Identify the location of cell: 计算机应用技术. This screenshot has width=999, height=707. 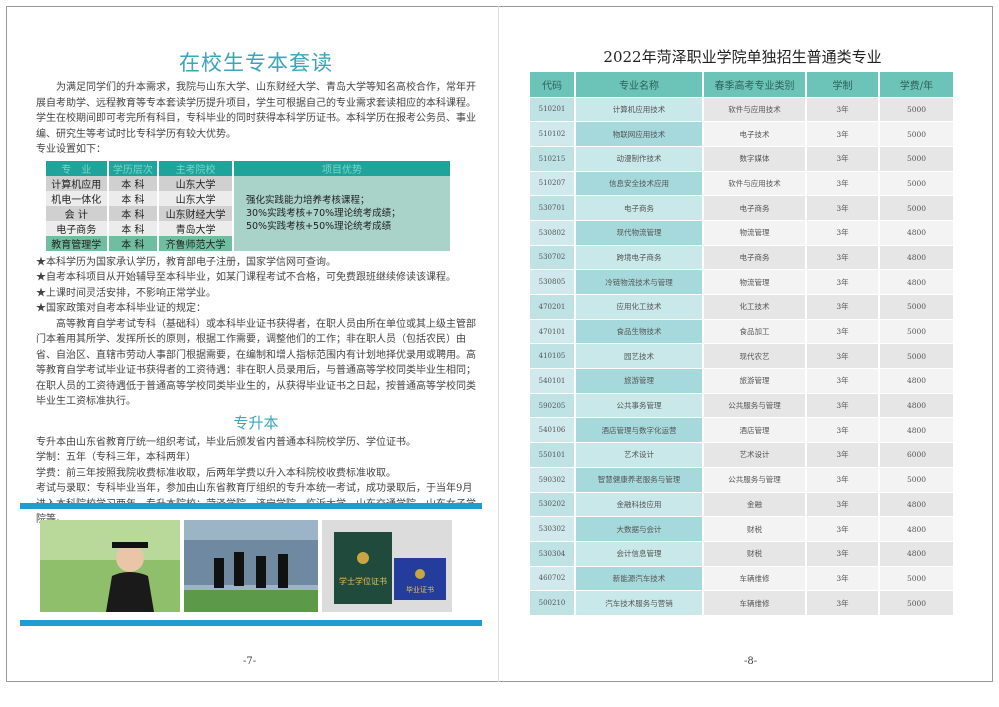
(639, 109).